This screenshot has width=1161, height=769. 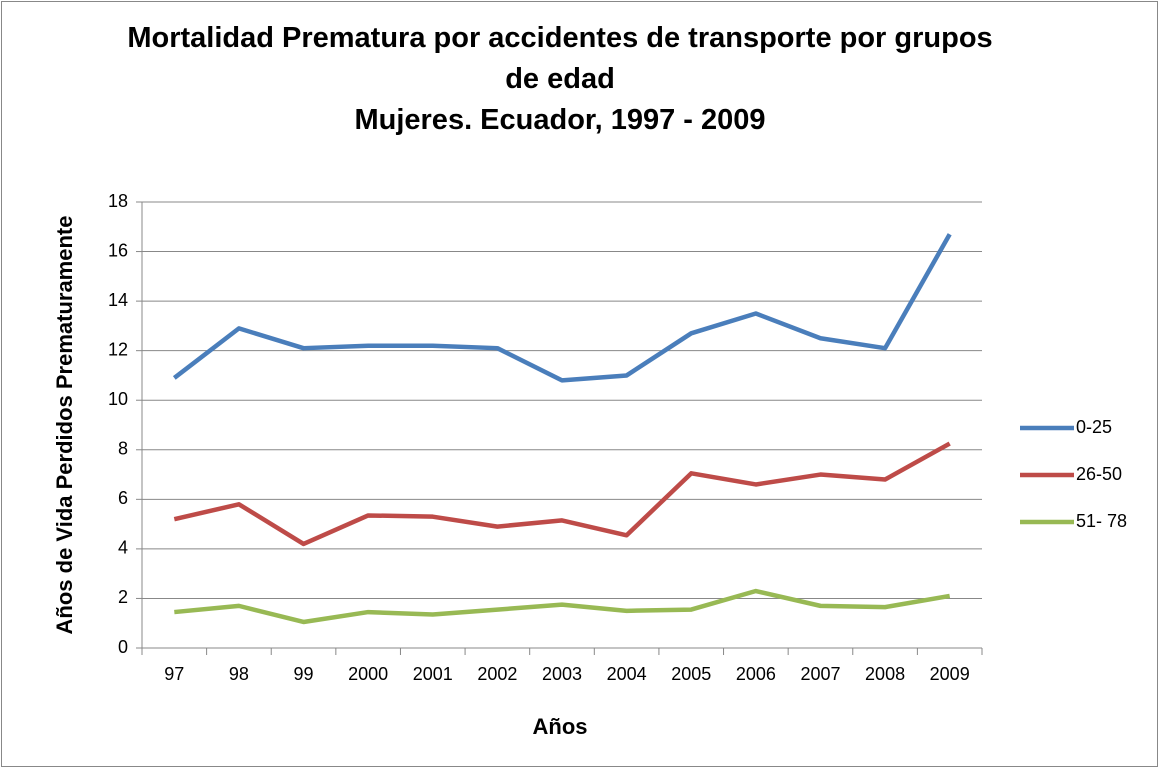 I want to click on x-tick-label: 2006, so click(x=756, y=674).